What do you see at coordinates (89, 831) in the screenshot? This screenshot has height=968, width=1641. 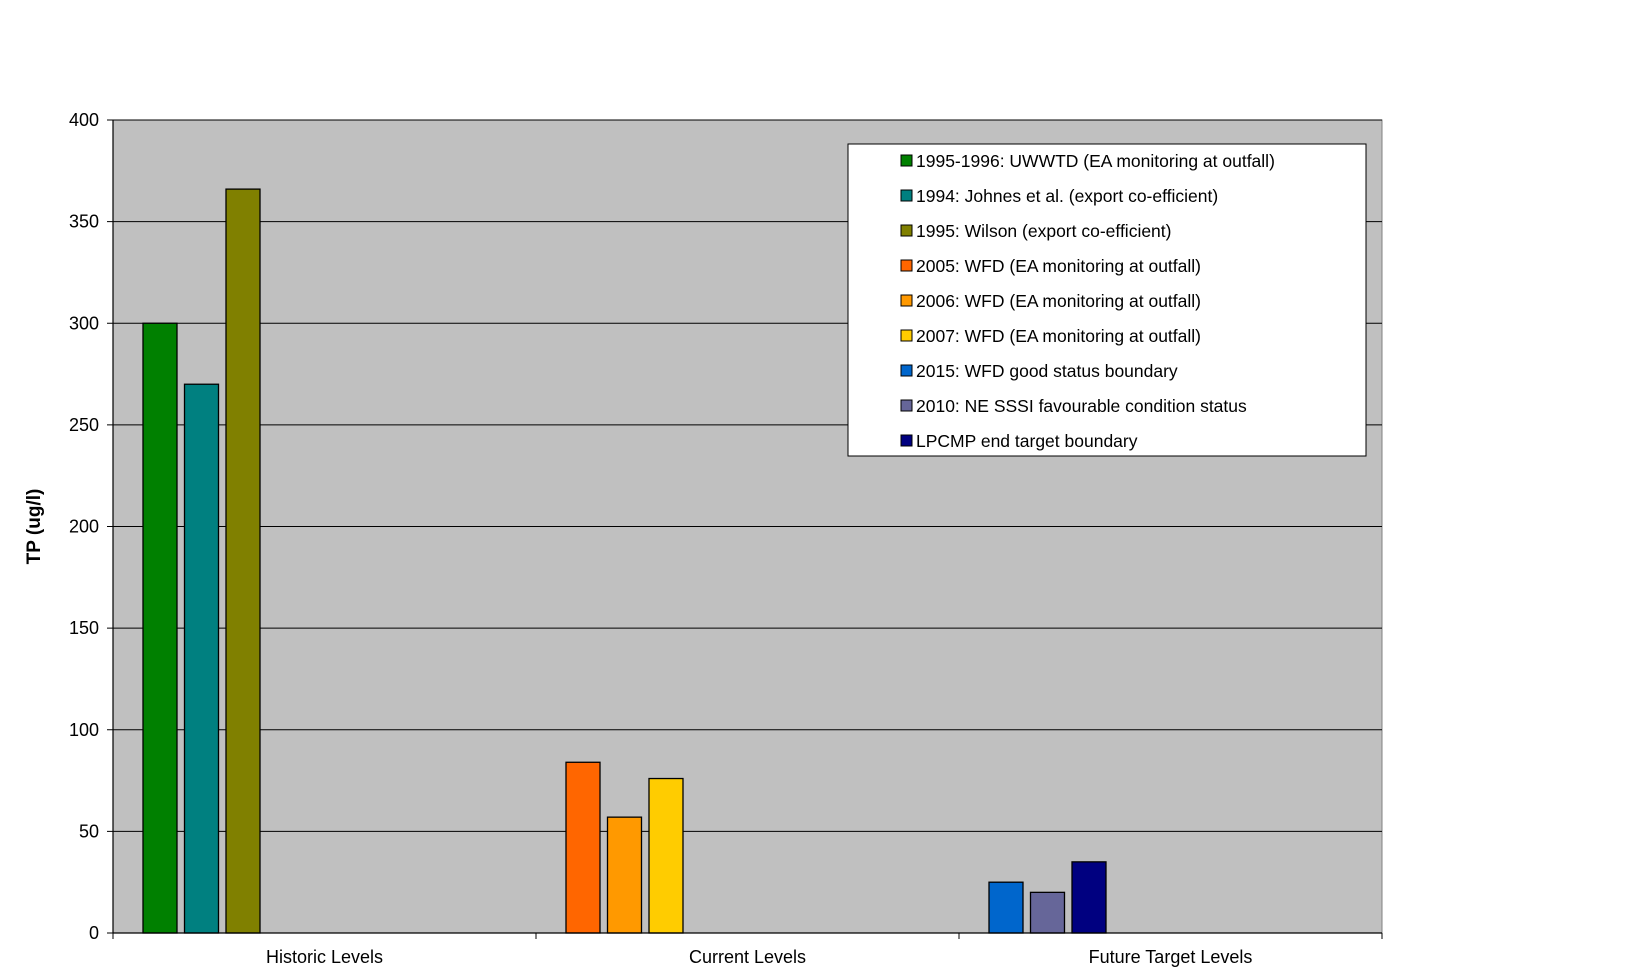 I see `y-tick-label: 50` at bounding box center [89, 831].